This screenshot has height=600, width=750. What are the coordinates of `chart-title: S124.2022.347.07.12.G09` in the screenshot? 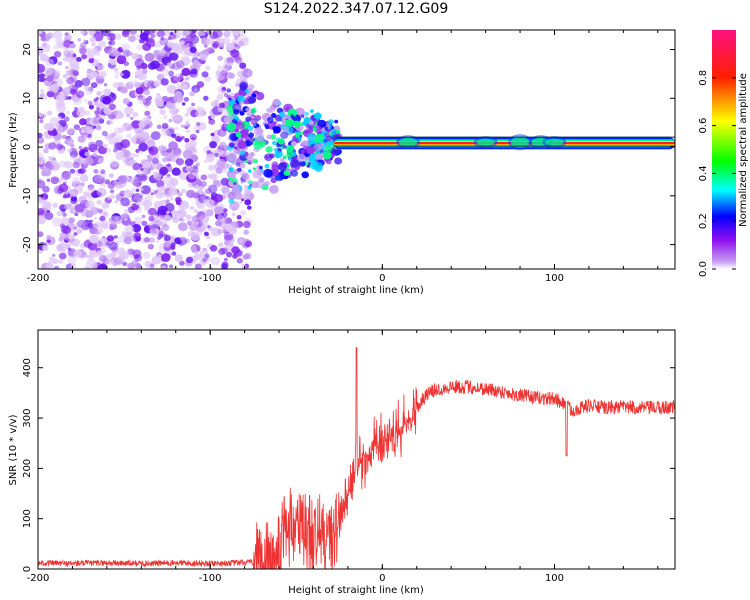 It's located at (356, 9).